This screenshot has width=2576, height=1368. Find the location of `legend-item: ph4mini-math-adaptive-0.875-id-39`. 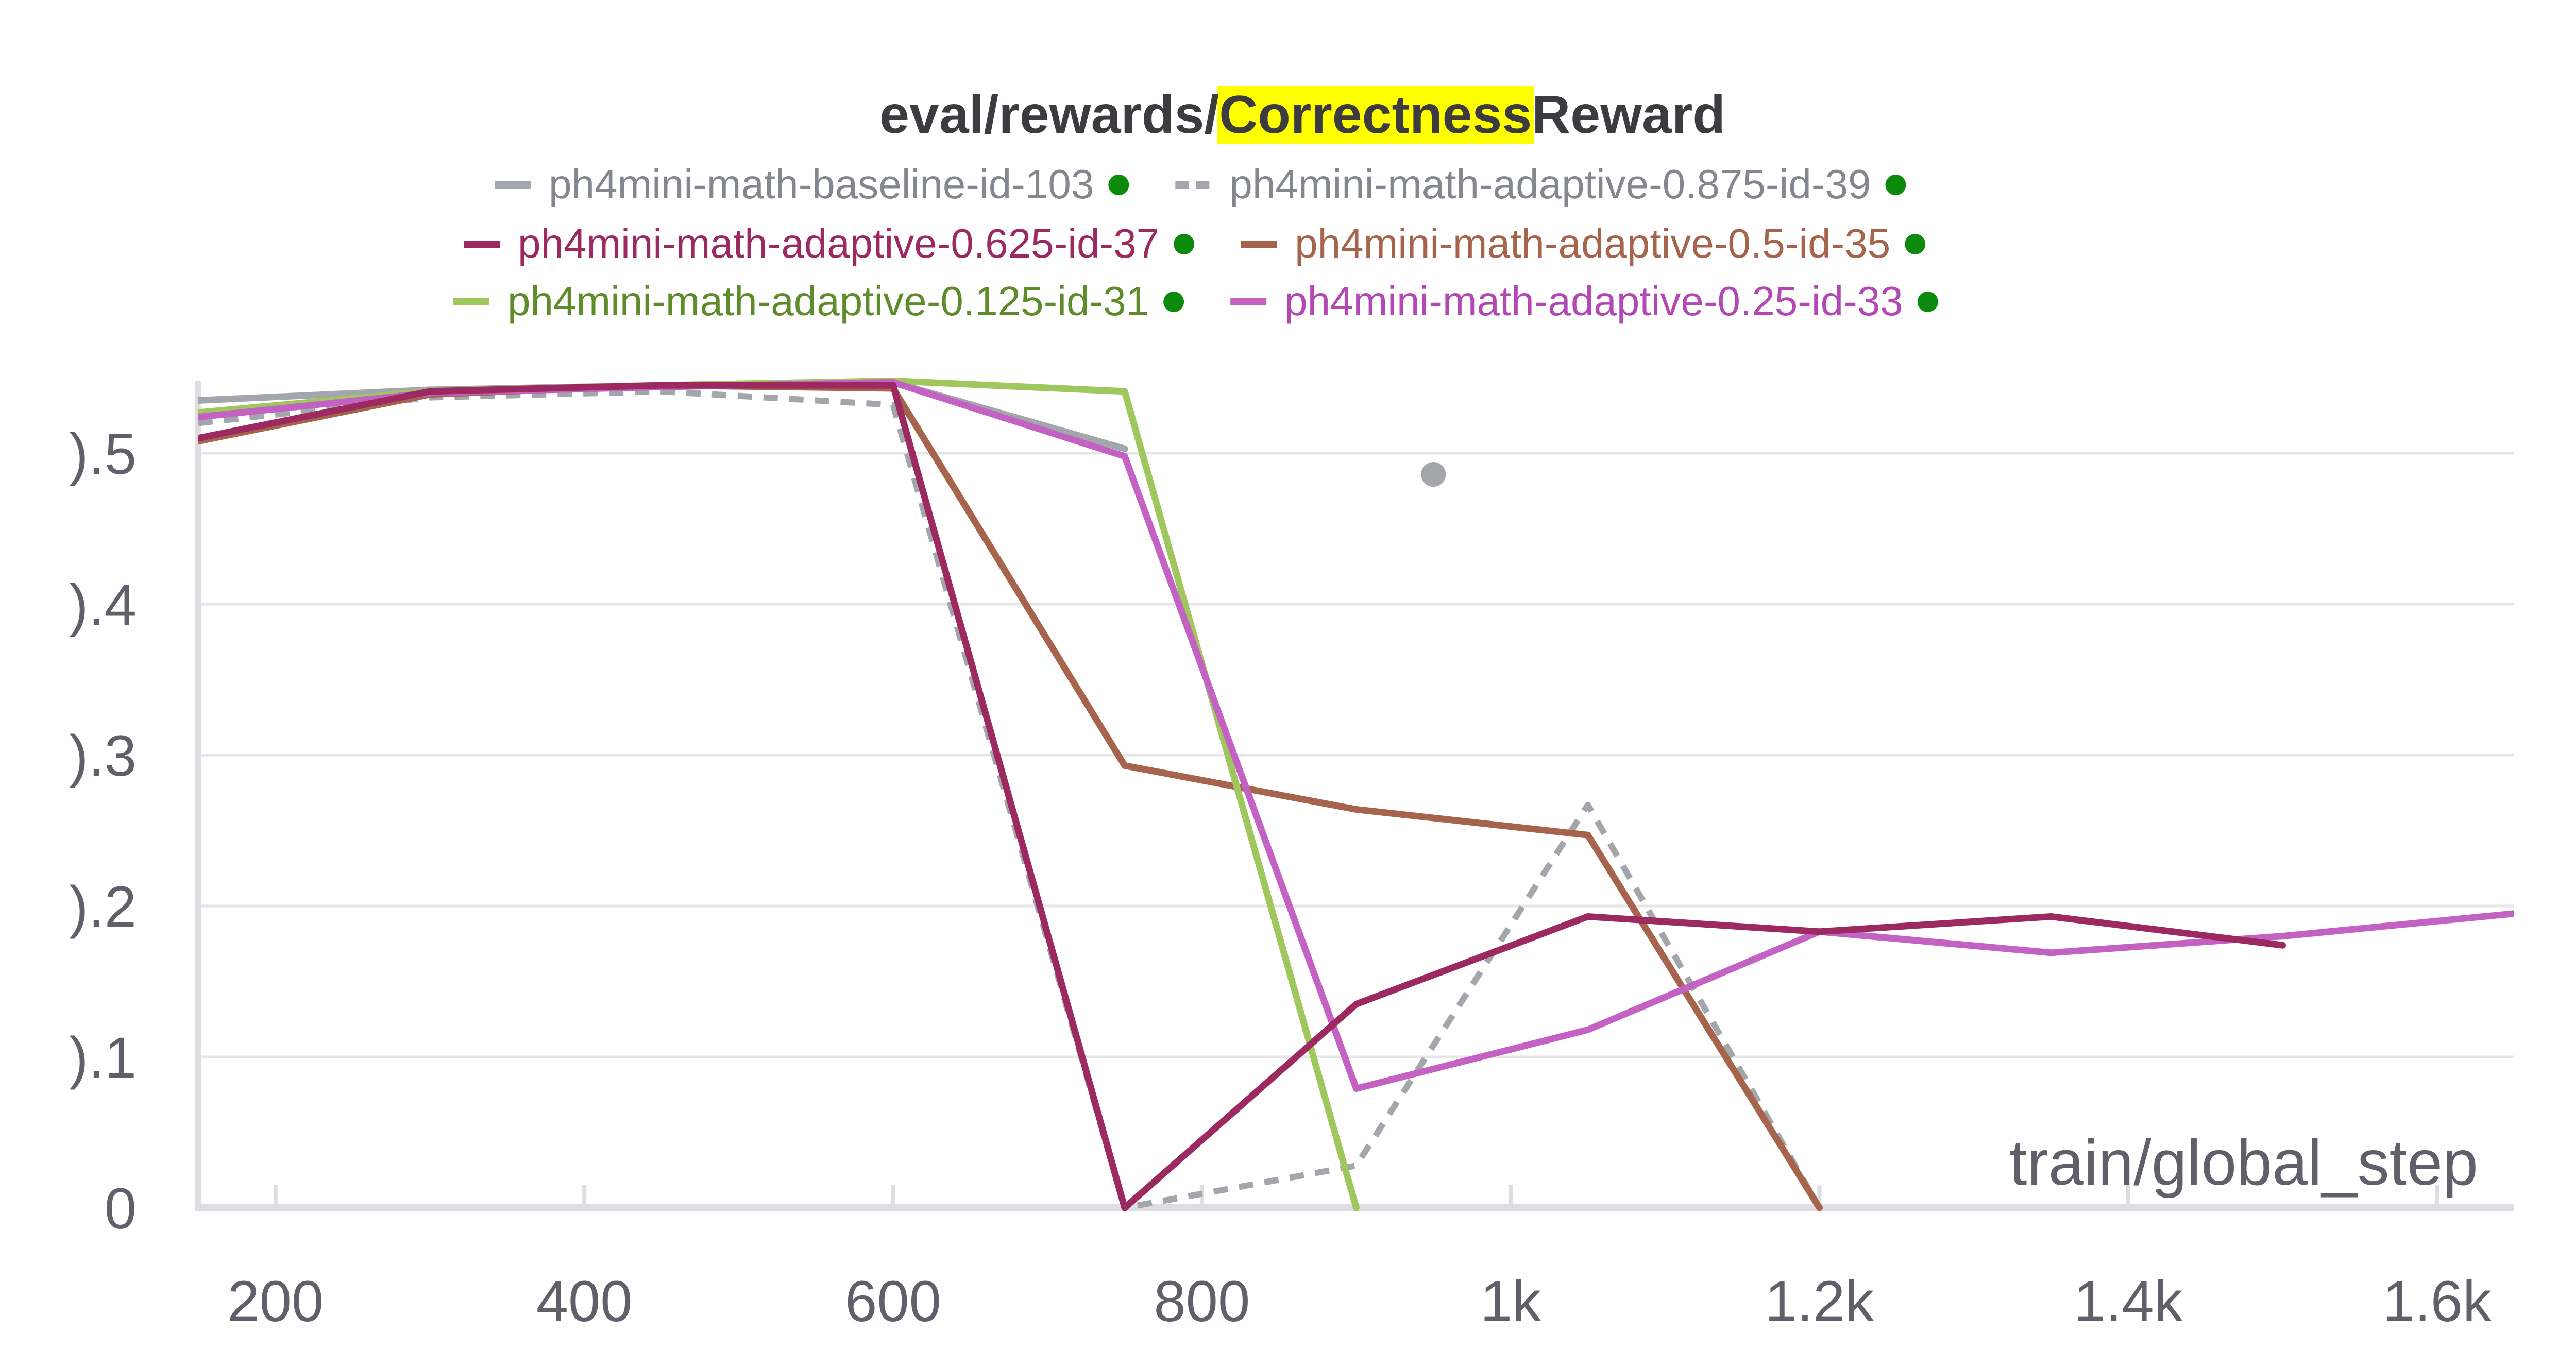

legend-item: ph4mini-math-adaptive-0.875-id-39 is located at coordinates (1540, 184).